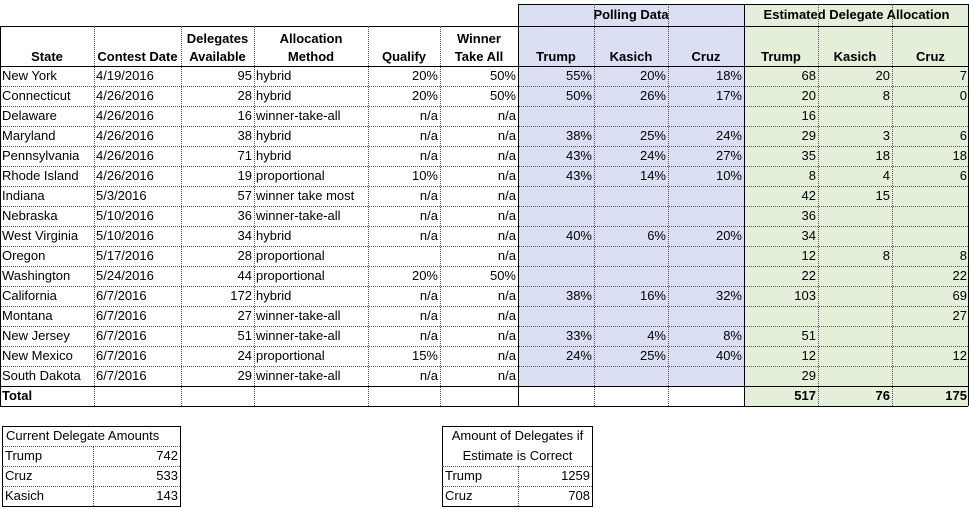 The width and height of the screenshot is (969, 510). Describe the element at coordinates (652, 135) in the screenshot. I see `table-cell: 25%` at that location.